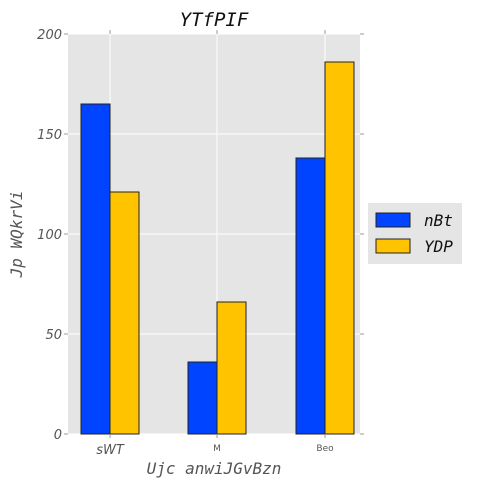 This screenshot has width=490, height=490. What do you see at coordinates (110, 450) in the screenshot?
I see `x-tick-label: sWT` at bounding box center [110, 450].